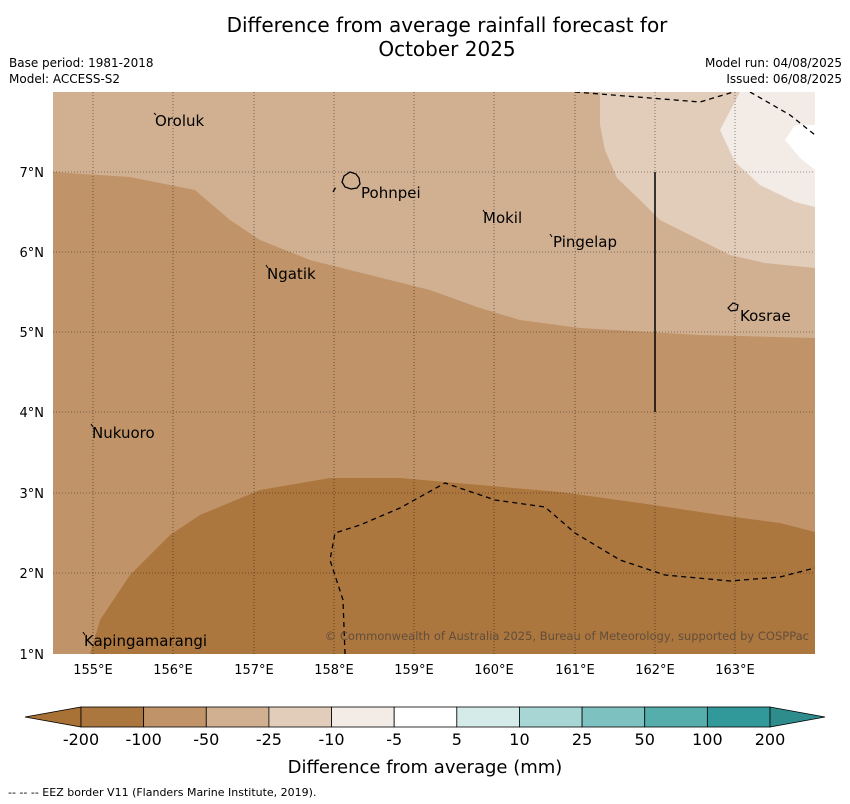  I want to click on colorbar, so click(425, 717).